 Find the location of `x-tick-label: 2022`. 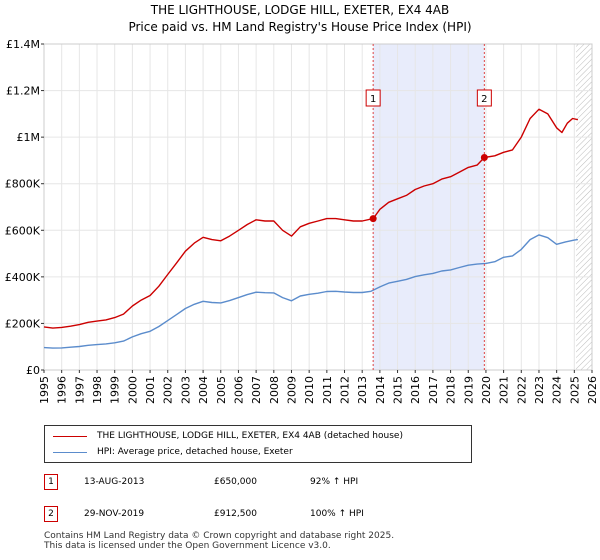

x-tick-label: 2022 is located at coordinates (521, 390).